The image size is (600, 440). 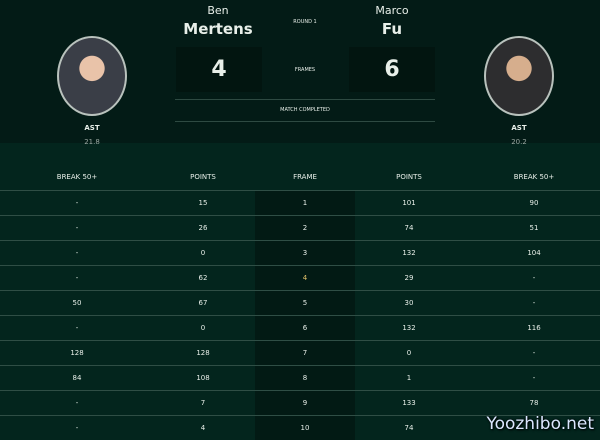 I want to click on watermark: Yoozhibo.net, so click(x=540, y=424).